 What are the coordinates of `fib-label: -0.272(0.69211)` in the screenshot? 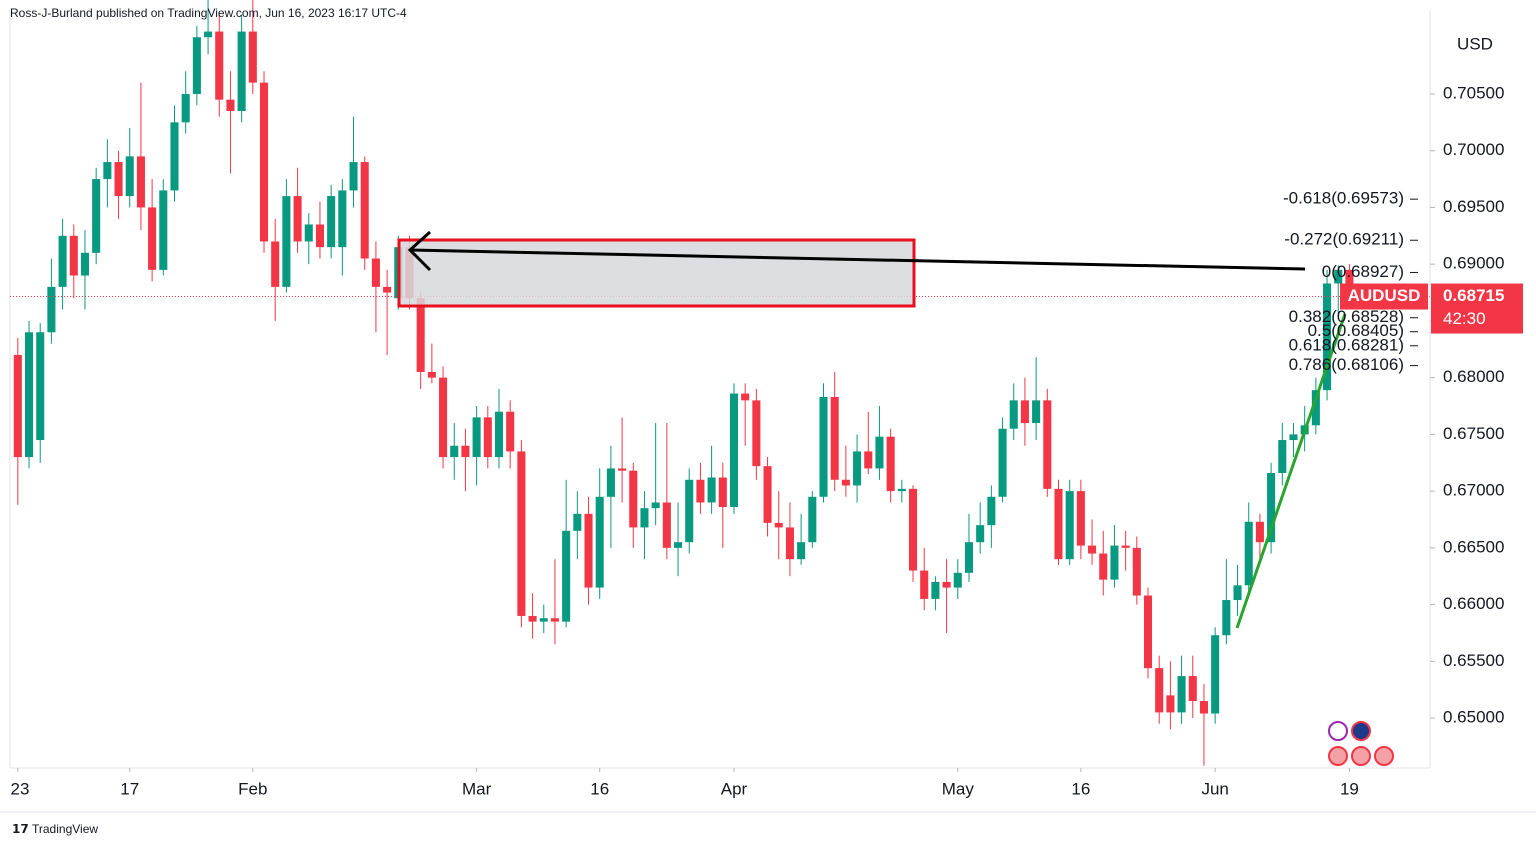 It's located at (1344, 239).